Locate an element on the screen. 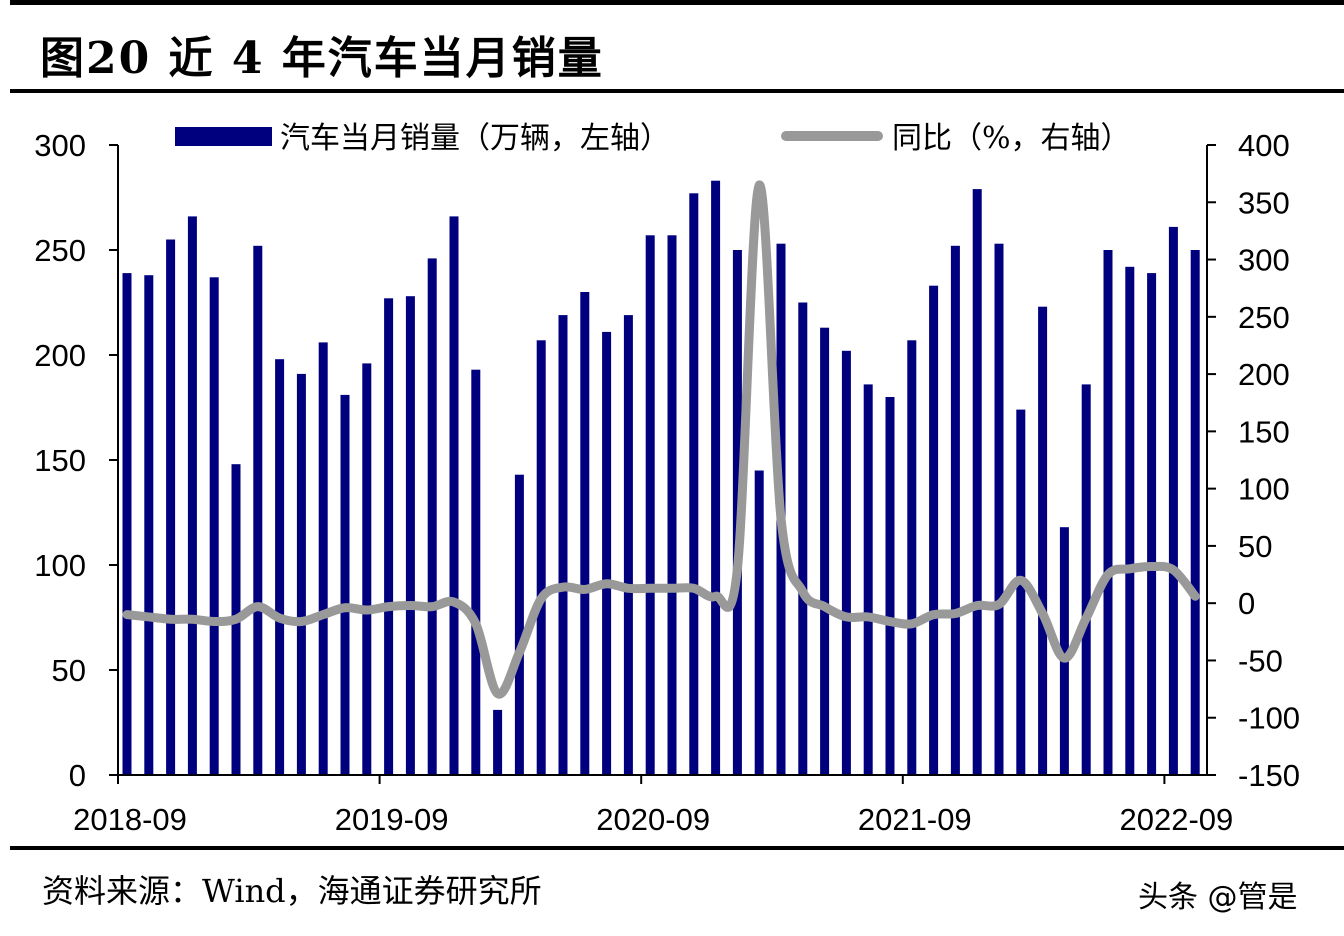 The image size is (1344, 936). right-tick-label: 400 is located at coordinates (1264, 145).